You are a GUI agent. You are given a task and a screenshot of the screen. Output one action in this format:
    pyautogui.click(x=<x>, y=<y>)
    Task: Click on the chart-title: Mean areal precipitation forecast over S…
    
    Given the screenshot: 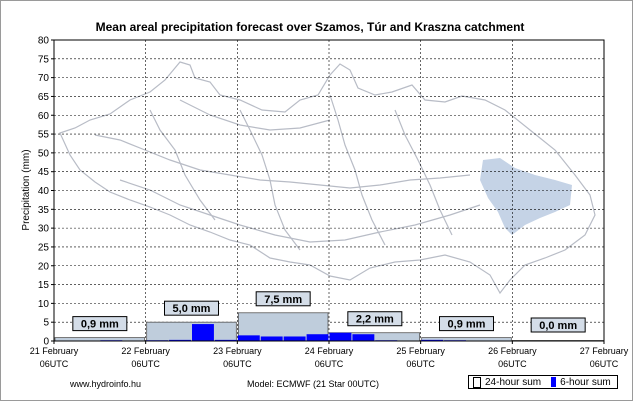 What is the action you would take?
    pyautogui.click(x=310, y=27)
    